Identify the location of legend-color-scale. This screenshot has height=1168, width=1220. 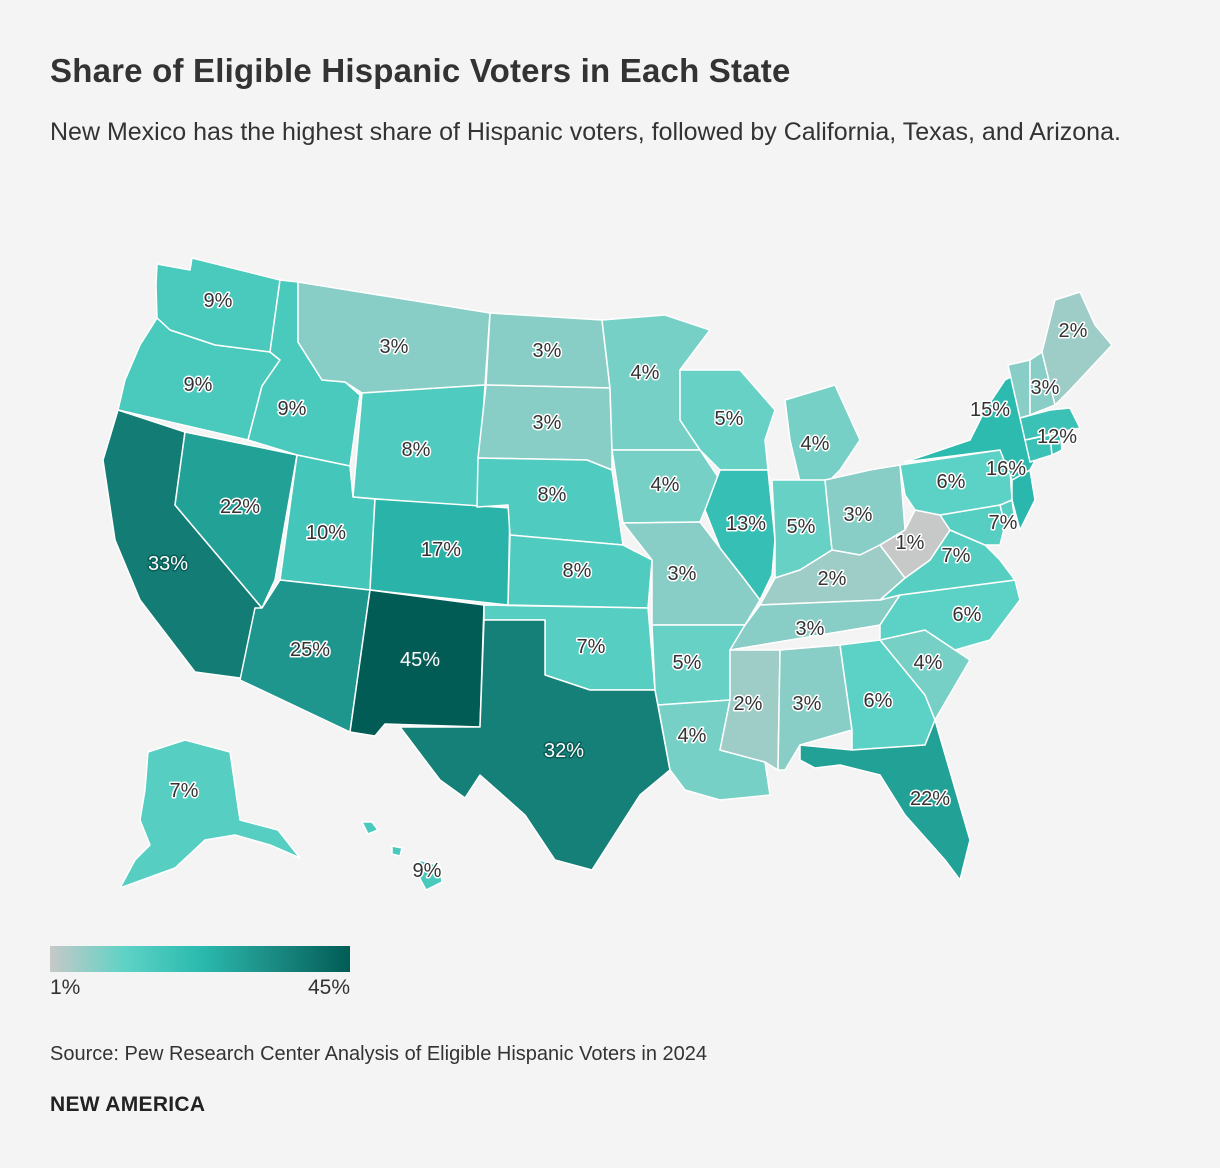
(200, 959).